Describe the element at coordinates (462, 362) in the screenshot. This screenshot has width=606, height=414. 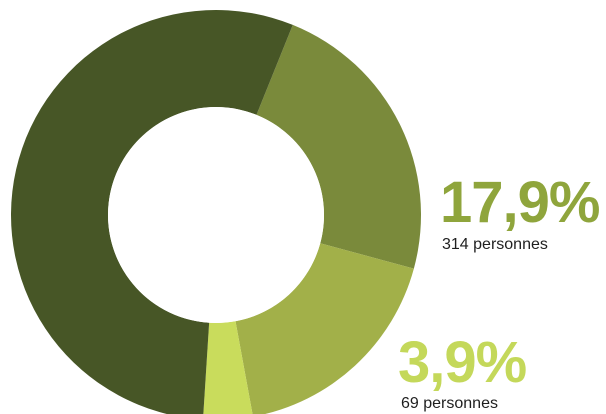
I see `slice-label-percent-2: 3,9%` at that location.